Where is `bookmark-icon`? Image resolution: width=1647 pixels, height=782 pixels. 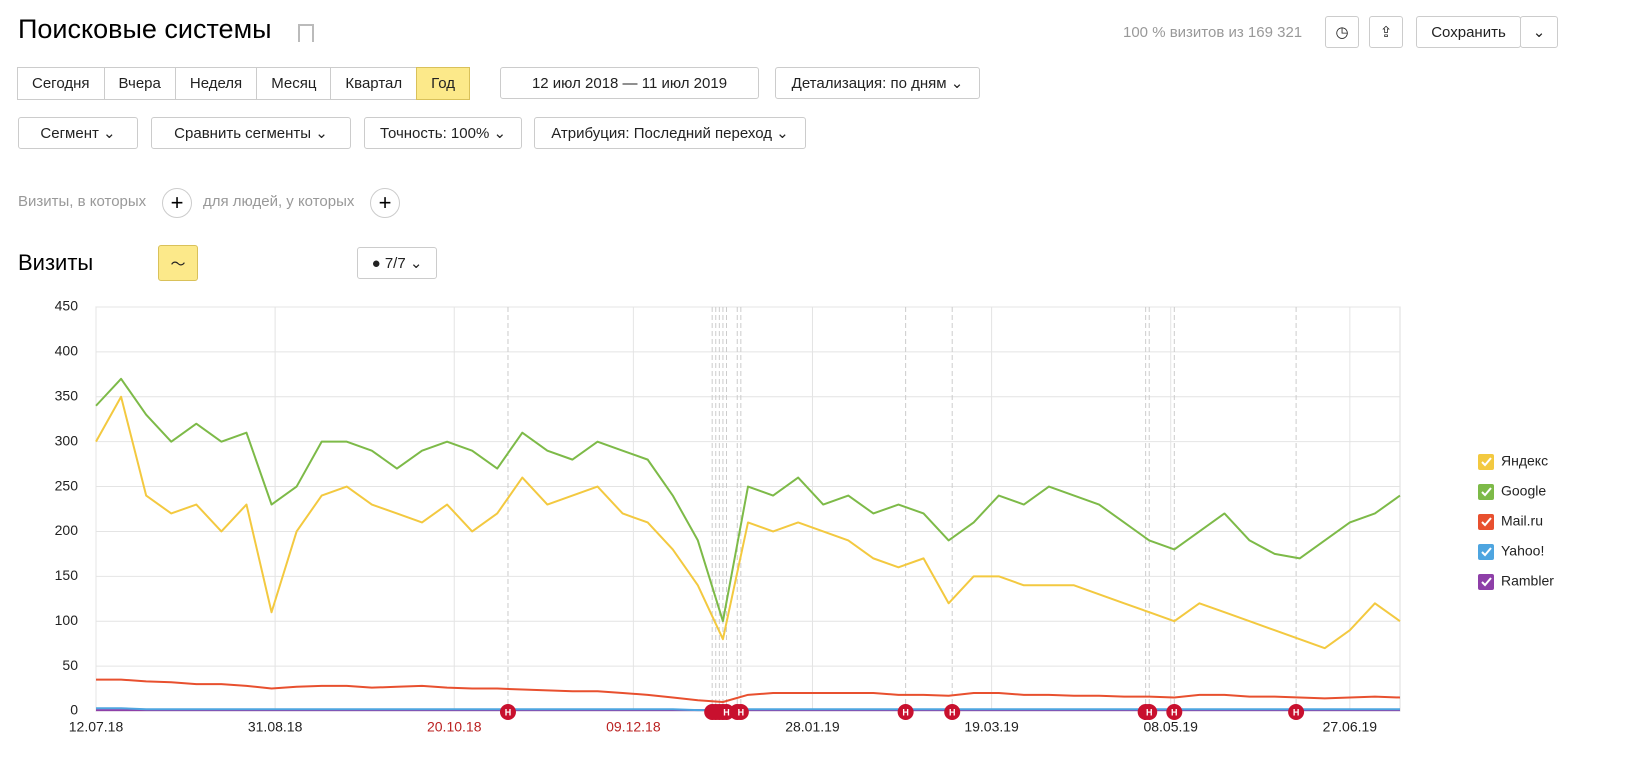 bookmark-icon is located at coordinates (306, 33).